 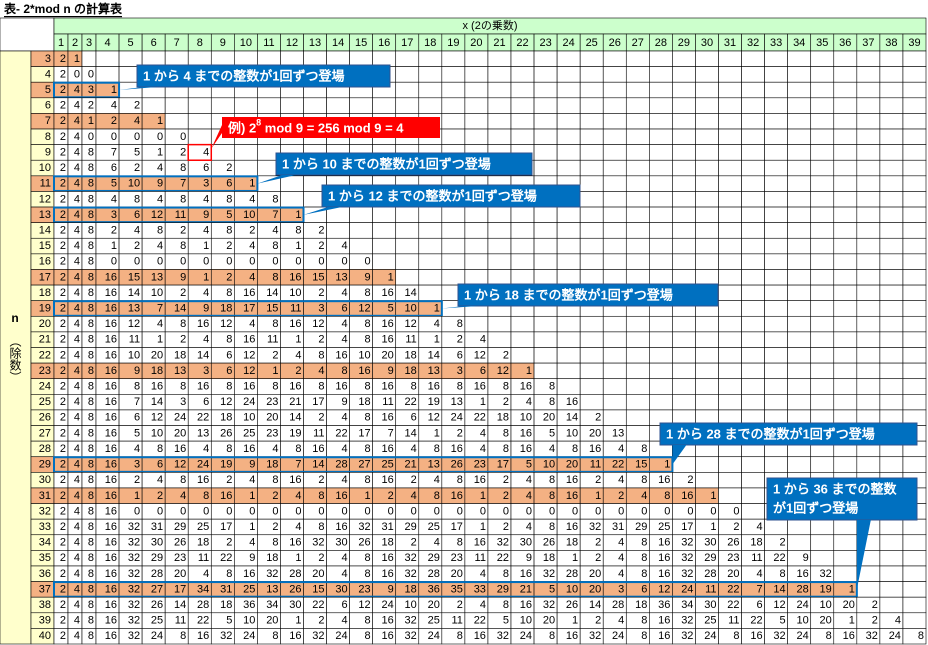 What do you see at coordinates (802, 605) in the screenshot?
I see `cell-value: 24` at bounding box center [802, 605].